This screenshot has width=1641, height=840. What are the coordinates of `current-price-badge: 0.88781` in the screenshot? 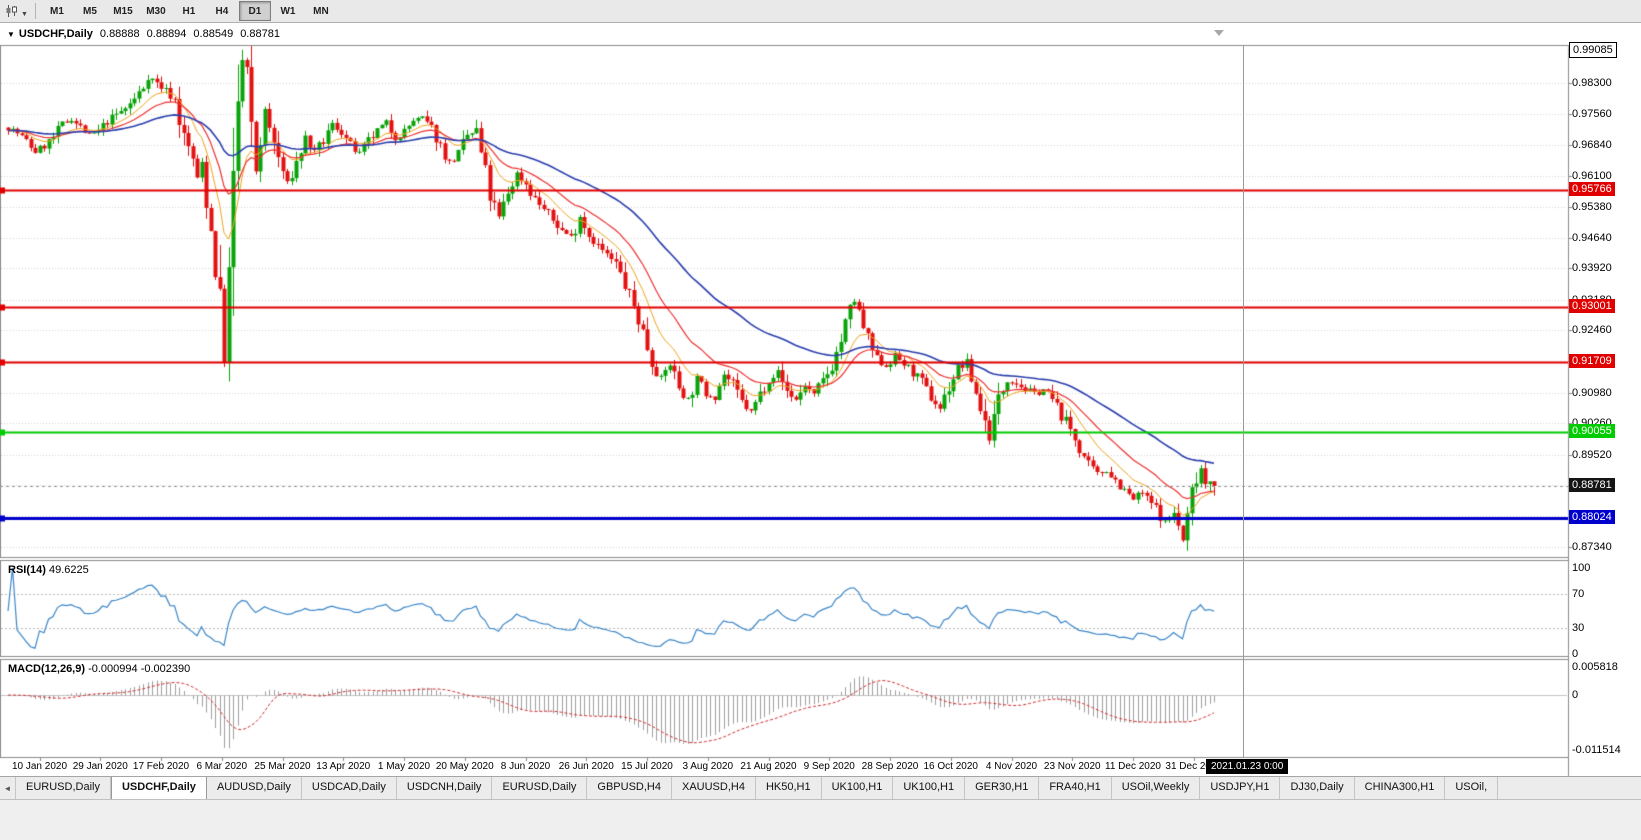 It's located at (1592, 485).